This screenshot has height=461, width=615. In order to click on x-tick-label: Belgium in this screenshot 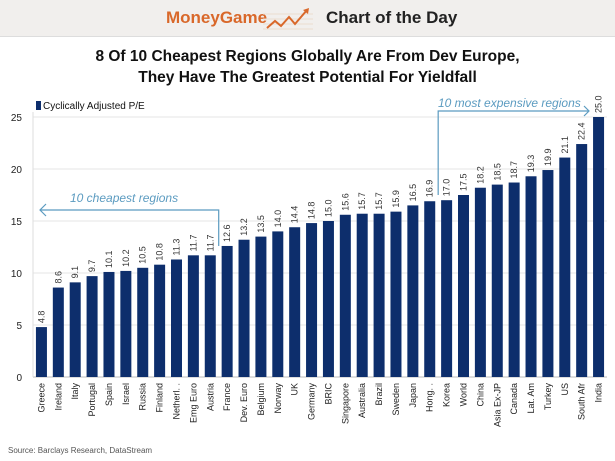, I will do `click(261, 399)`.